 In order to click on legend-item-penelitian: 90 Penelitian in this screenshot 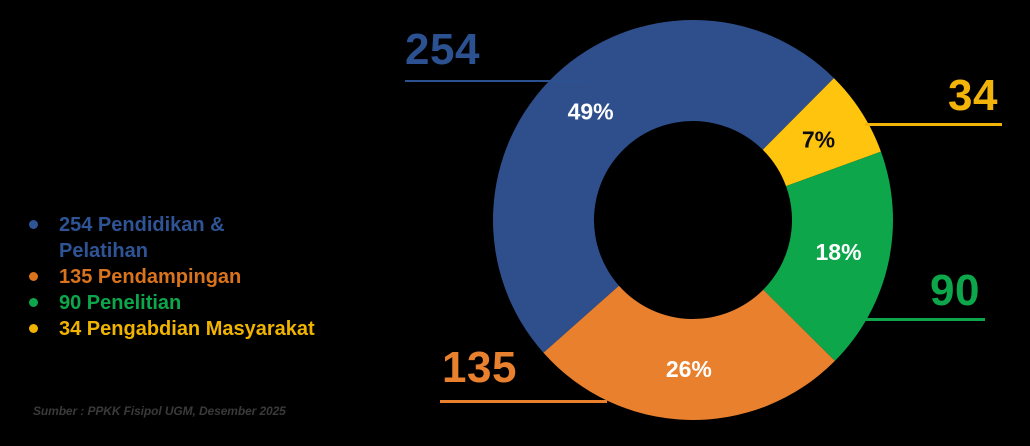, I will do `click(172, 303)`.